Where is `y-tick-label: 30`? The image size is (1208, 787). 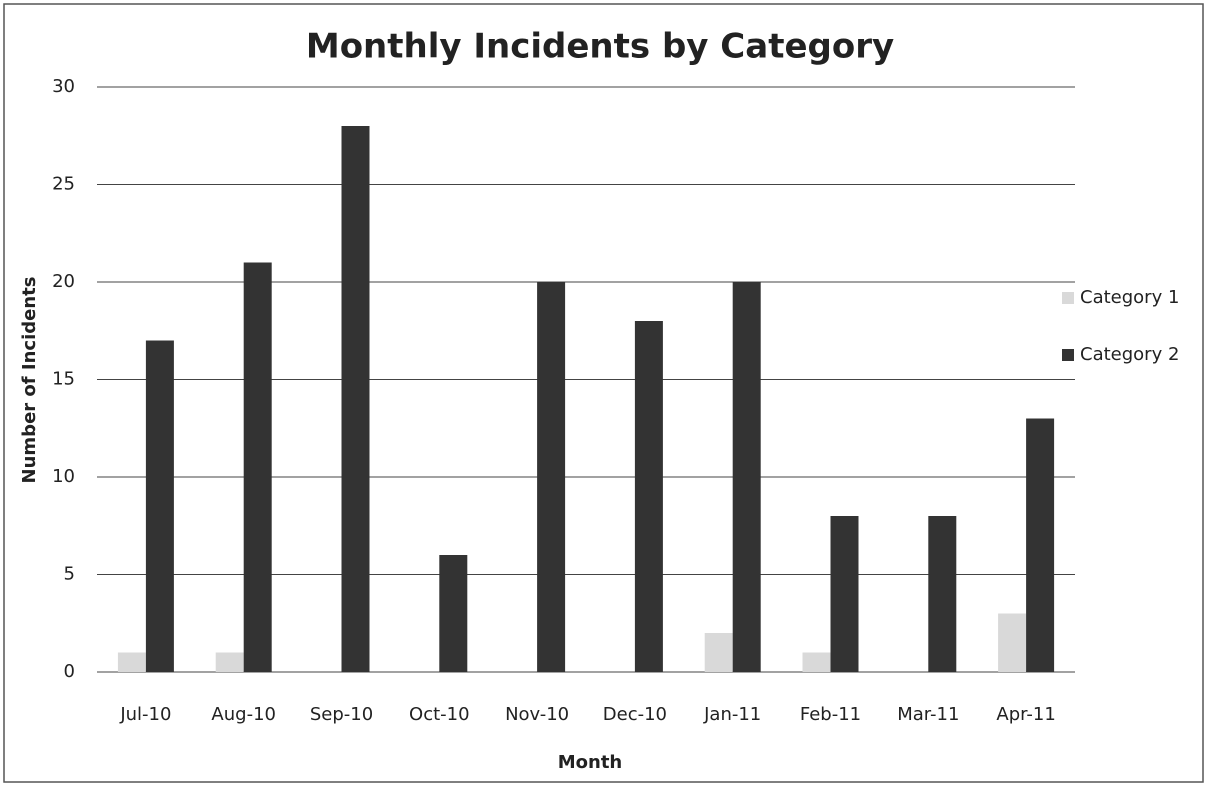
y-tick-label: 30 is located at coordinates (63, 86).